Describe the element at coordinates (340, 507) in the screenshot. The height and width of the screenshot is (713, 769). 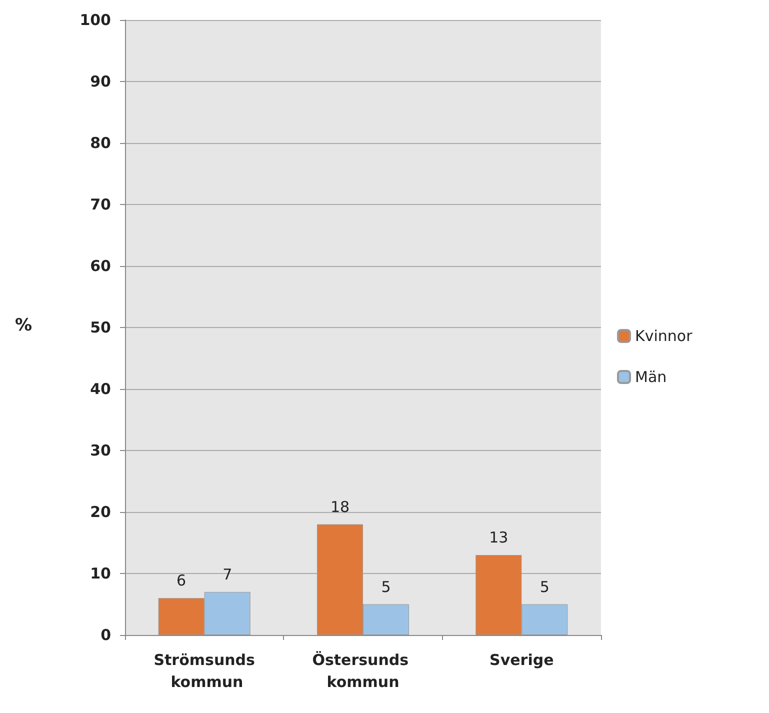
I see `data-label: 18` at that location.